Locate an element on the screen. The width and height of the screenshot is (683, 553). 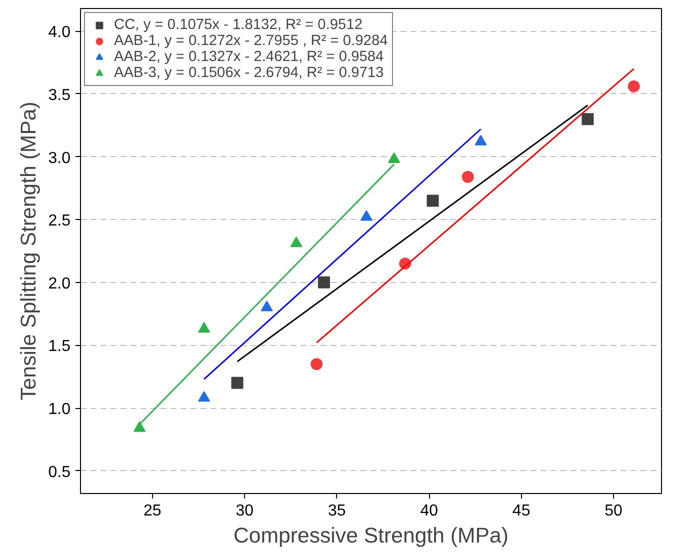
legend-label: CC, y = 0.1075x - 1.8132, R² = 0.9512 is located at coordinates (238, 25).